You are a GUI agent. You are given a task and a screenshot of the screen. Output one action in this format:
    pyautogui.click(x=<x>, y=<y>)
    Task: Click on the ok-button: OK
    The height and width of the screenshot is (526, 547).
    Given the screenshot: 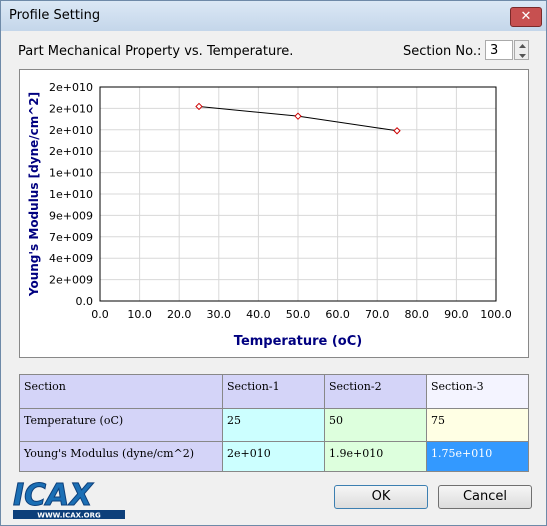 What is the action you would take?
    pyautogui.click(x=381, y=497)
    